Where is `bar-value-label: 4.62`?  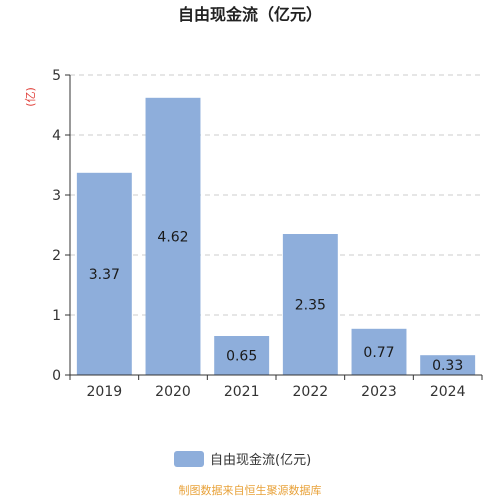 bar-value-label: 4.62 is located at coordinates (172, 237).